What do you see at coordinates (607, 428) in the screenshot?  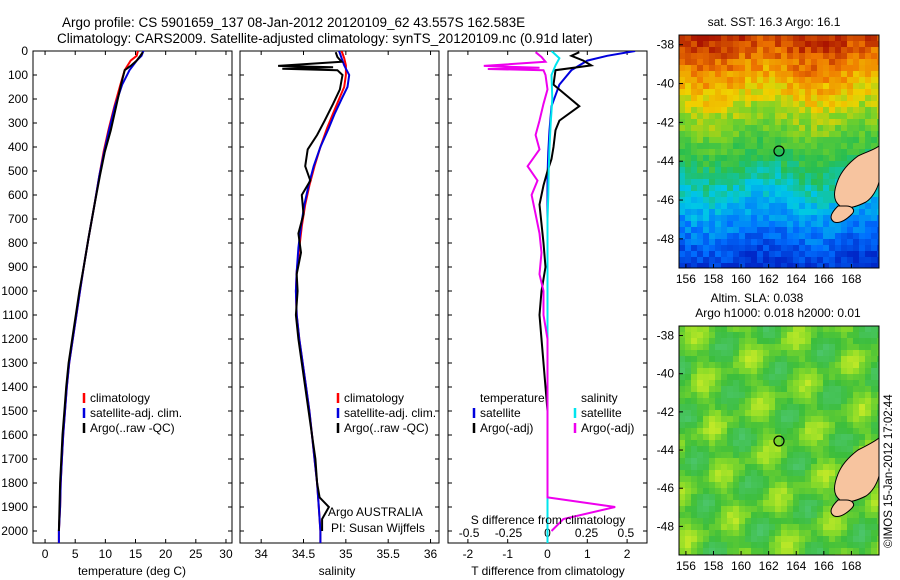 I see `legend-label: Argo(-adj)` at bounding box center [607, 428].